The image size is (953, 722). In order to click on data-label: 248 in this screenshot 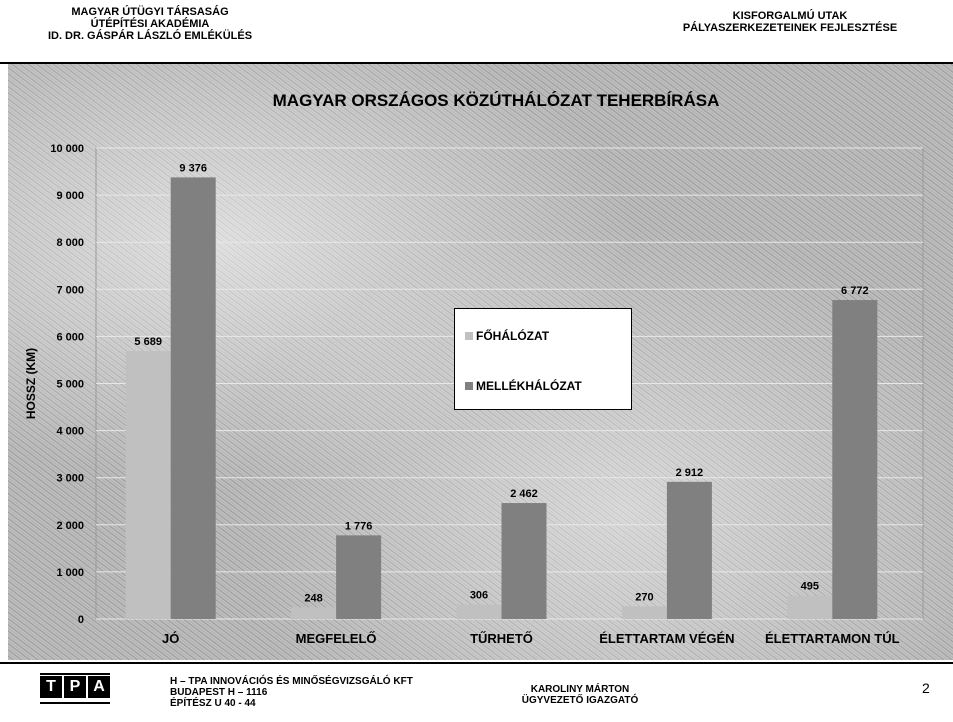, I will do `click(313, 598)`.